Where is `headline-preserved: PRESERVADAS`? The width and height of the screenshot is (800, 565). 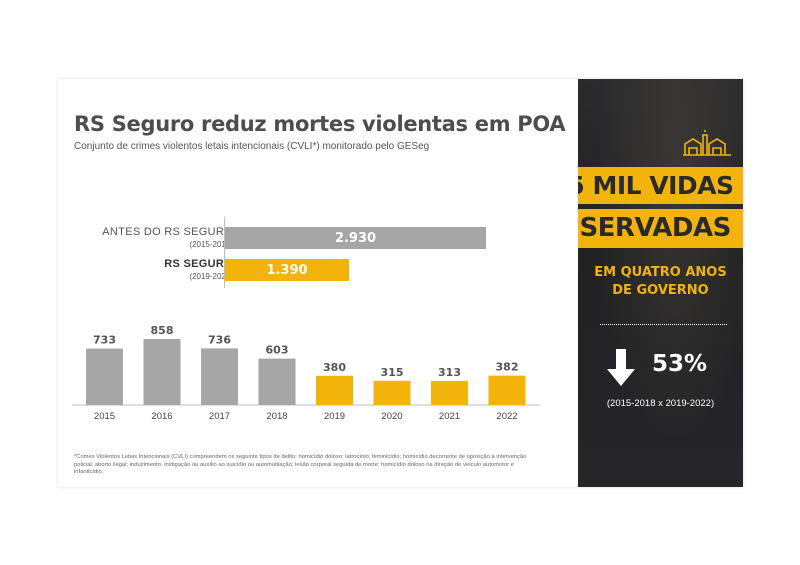 headline-preserved: PRESERVADAS is located at coordinates (660, 228).